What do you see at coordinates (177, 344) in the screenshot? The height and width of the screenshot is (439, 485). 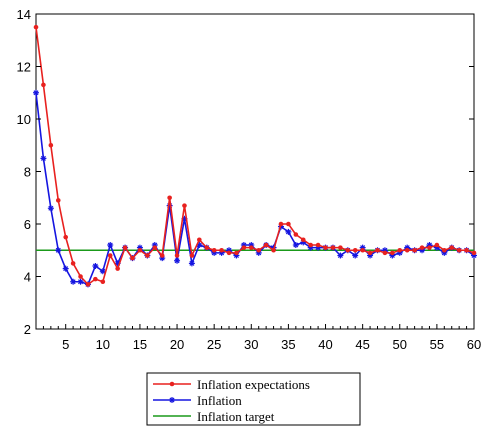 I see `x-tick-label: 20` at bounding box center [177, 344].